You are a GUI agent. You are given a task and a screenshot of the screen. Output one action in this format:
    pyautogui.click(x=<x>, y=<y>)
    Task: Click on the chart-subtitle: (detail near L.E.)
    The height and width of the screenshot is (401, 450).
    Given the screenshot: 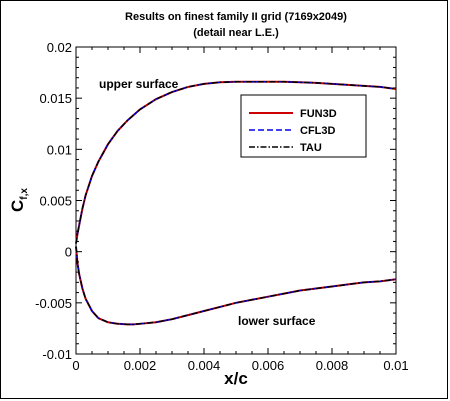 What is the action you would take?
    pyautogui.click(x=236, y=33)
    